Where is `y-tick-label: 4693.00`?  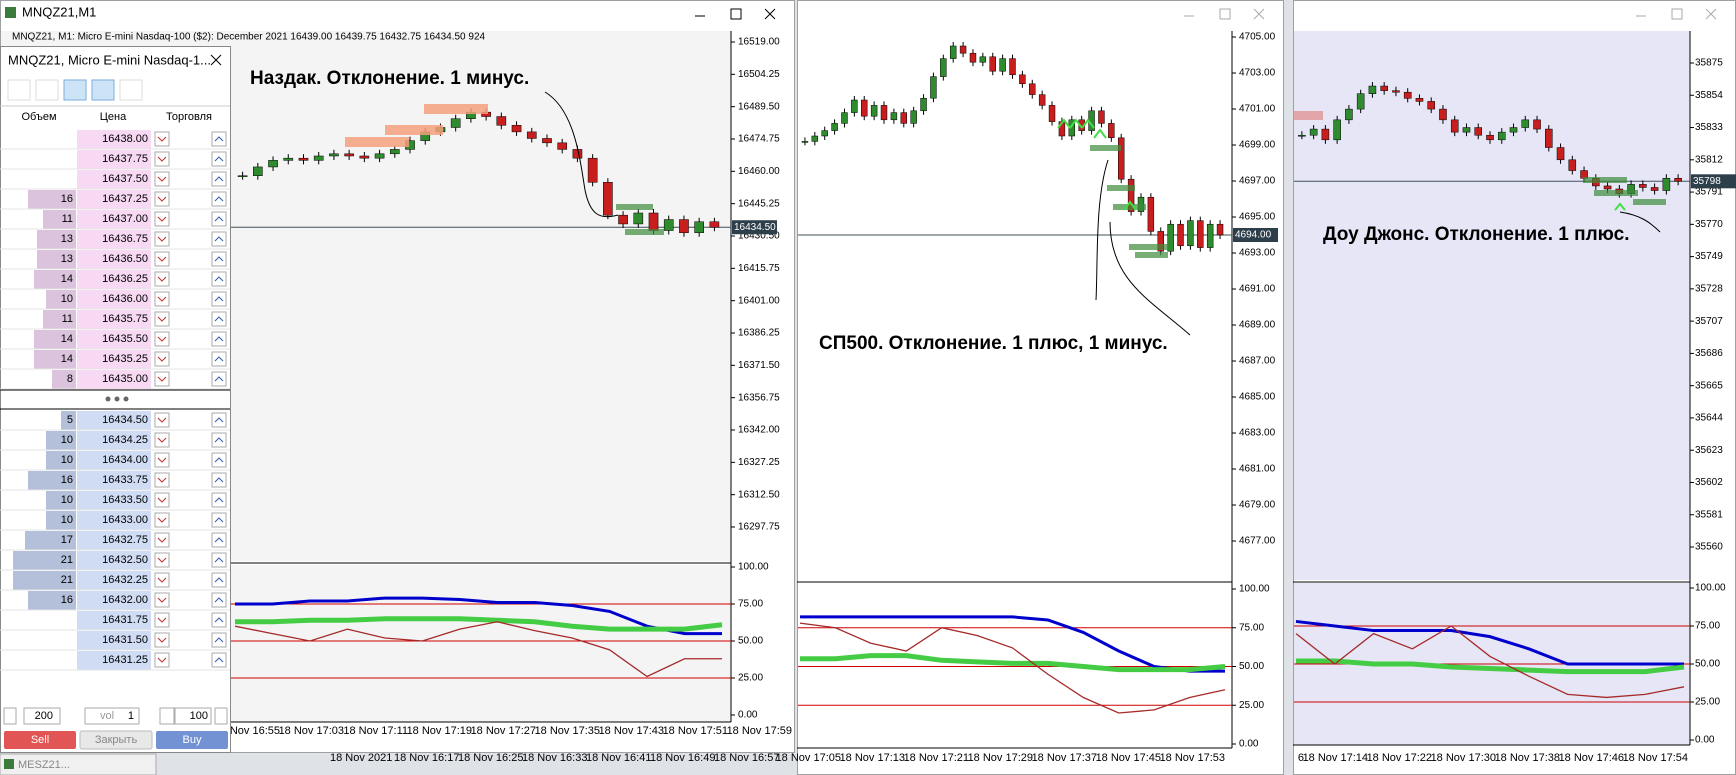 y-tick-label: 4693.00 is located at coordinates (1257, 253).